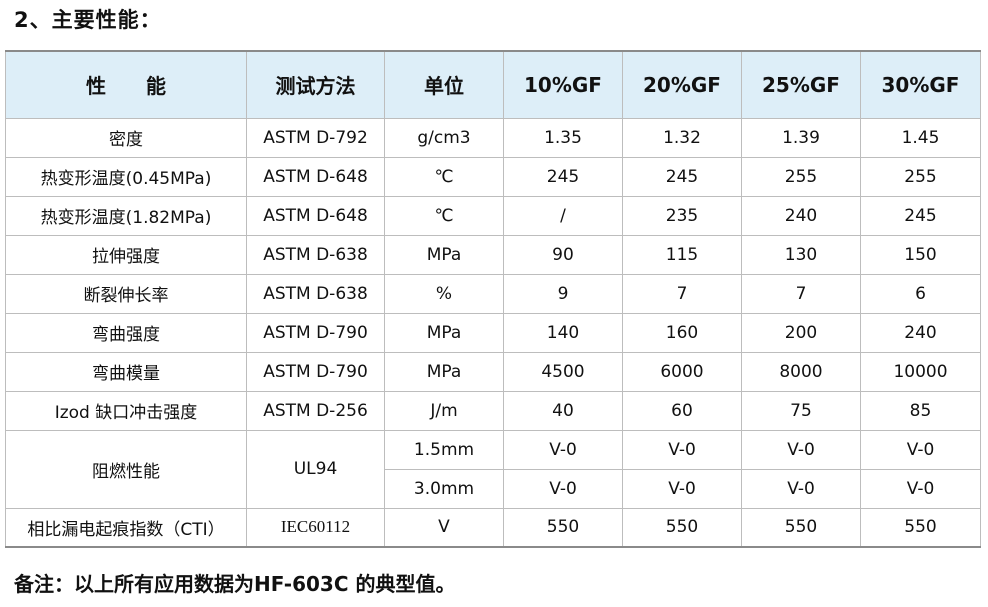 The image size is (988, 607). I want to click on value-cell: 1.32, so click(682, 137).